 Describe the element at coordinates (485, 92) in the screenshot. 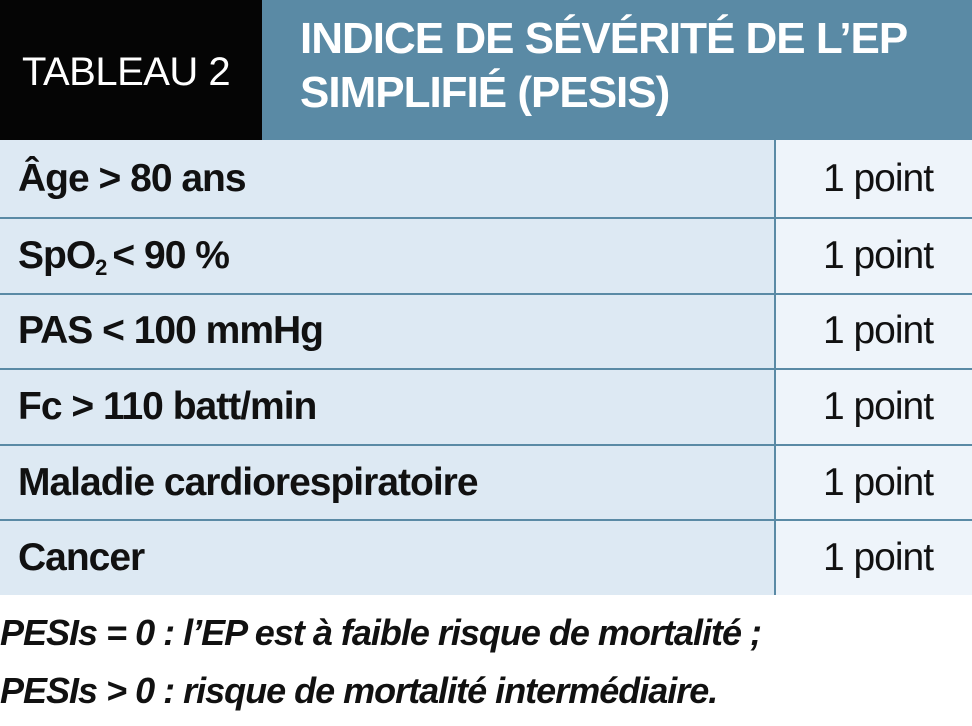

I see `table-title-line2: SIMPLIFIÉ (PESIS)` at that location.